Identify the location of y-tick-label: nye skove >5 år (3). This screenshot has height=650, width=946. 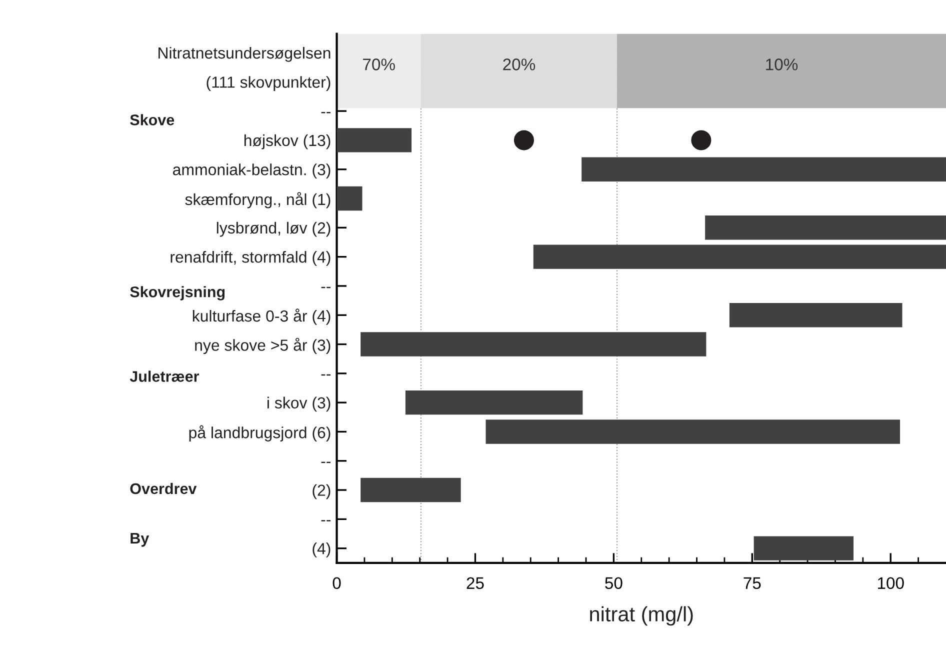
(262, 346).